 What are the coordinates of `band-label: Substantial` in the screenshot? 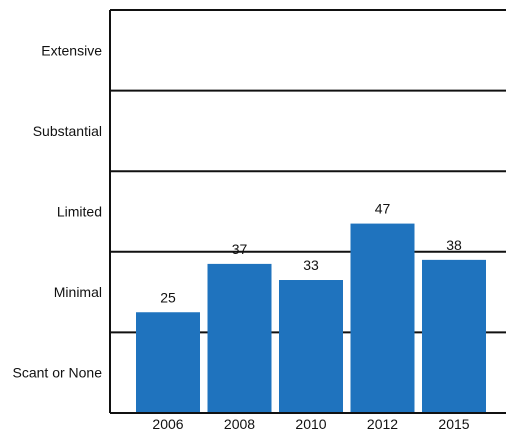 It's located at (67, 131).